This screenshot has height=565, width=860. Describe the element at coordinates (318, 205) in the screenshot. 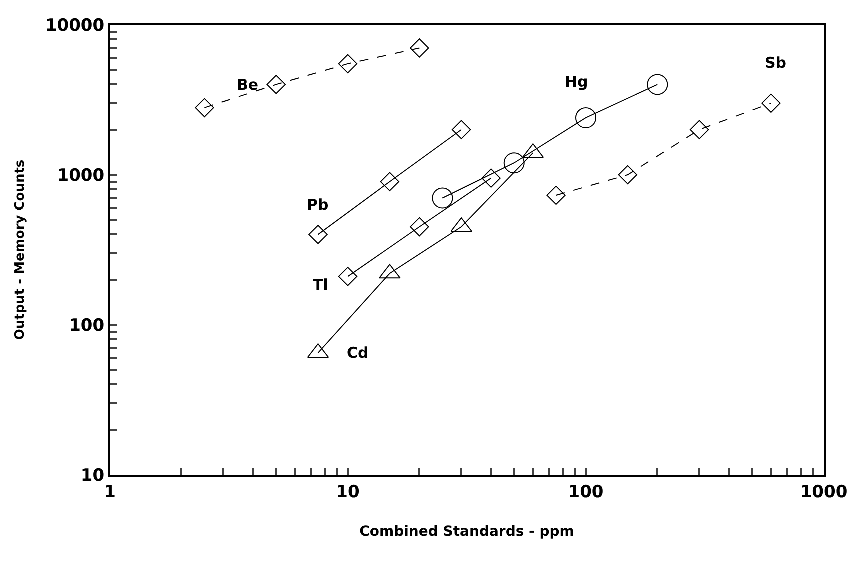

I see `series-label: Pb` at that location.